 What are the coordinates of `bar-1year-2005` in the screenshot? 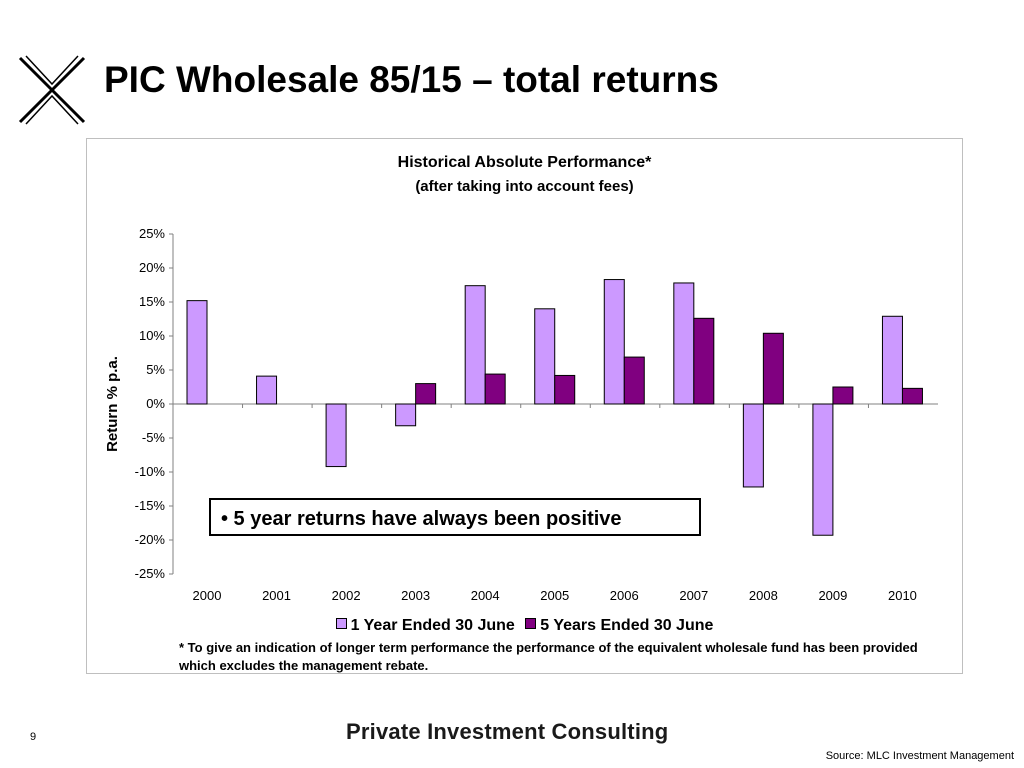 It's located at (545, 356).